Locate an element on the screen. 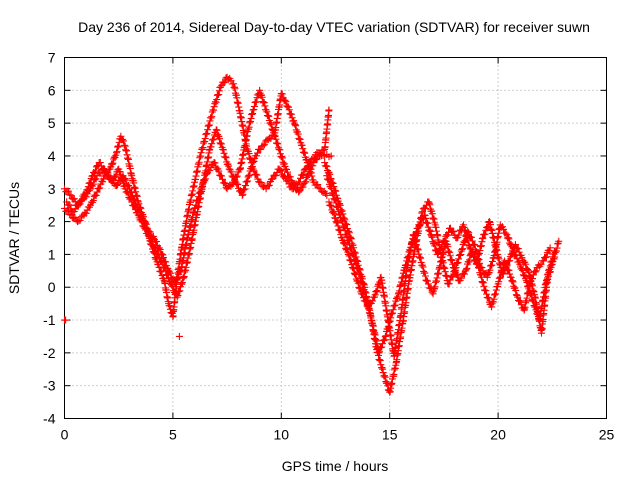 Image resolution: width=640 pixels, height=480 pixels. x-tick-label: 0 is located at coordinates (65, 435).